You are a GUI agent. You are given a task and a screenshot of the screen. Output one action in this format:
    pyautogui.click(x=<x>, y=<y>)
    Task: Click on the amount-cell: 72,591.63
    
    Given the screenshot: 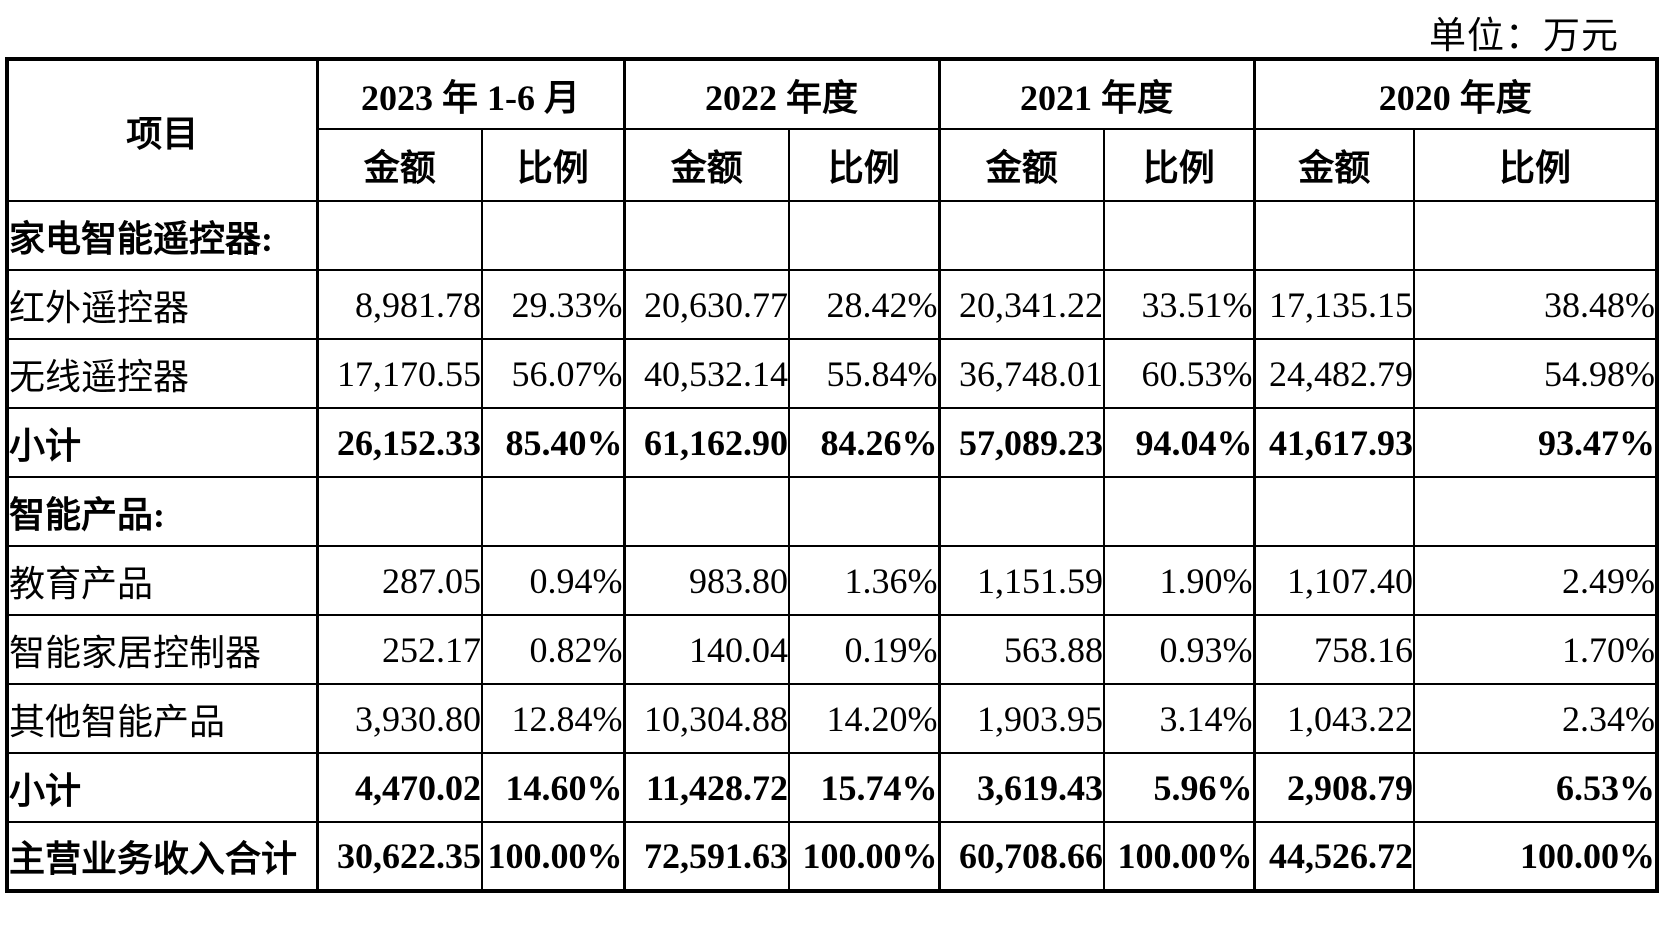 What is the action you would take?
    pyautogui.click(x=706, y=856)
    